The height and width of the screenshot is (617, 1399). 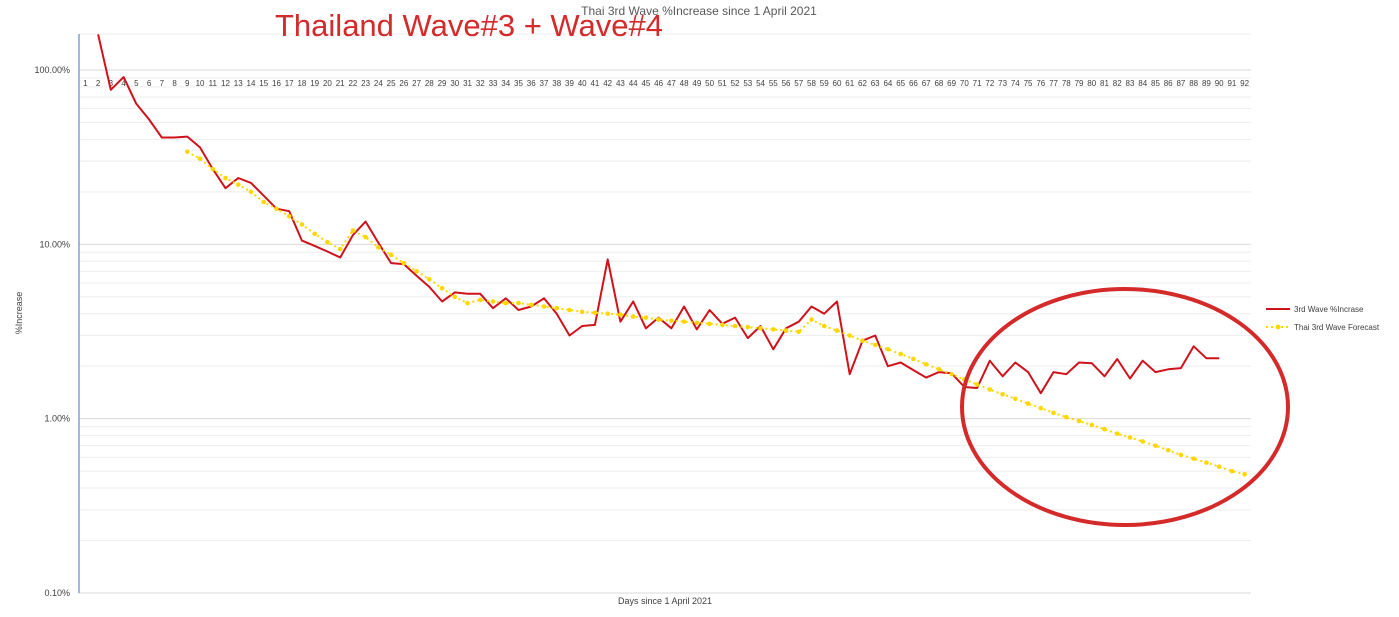 What do you see at coordinates (811, 83) in the screenshot?
I see `x-tick-label: 58` at bounding box center [811, 83].